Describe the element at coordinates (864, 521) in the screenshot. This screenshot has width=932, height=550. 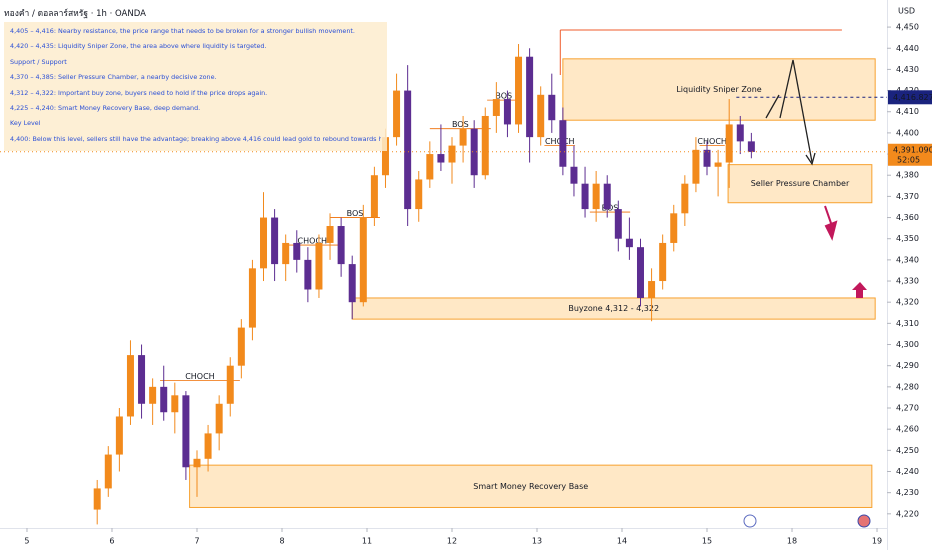
I see `flag-icon` at that location.